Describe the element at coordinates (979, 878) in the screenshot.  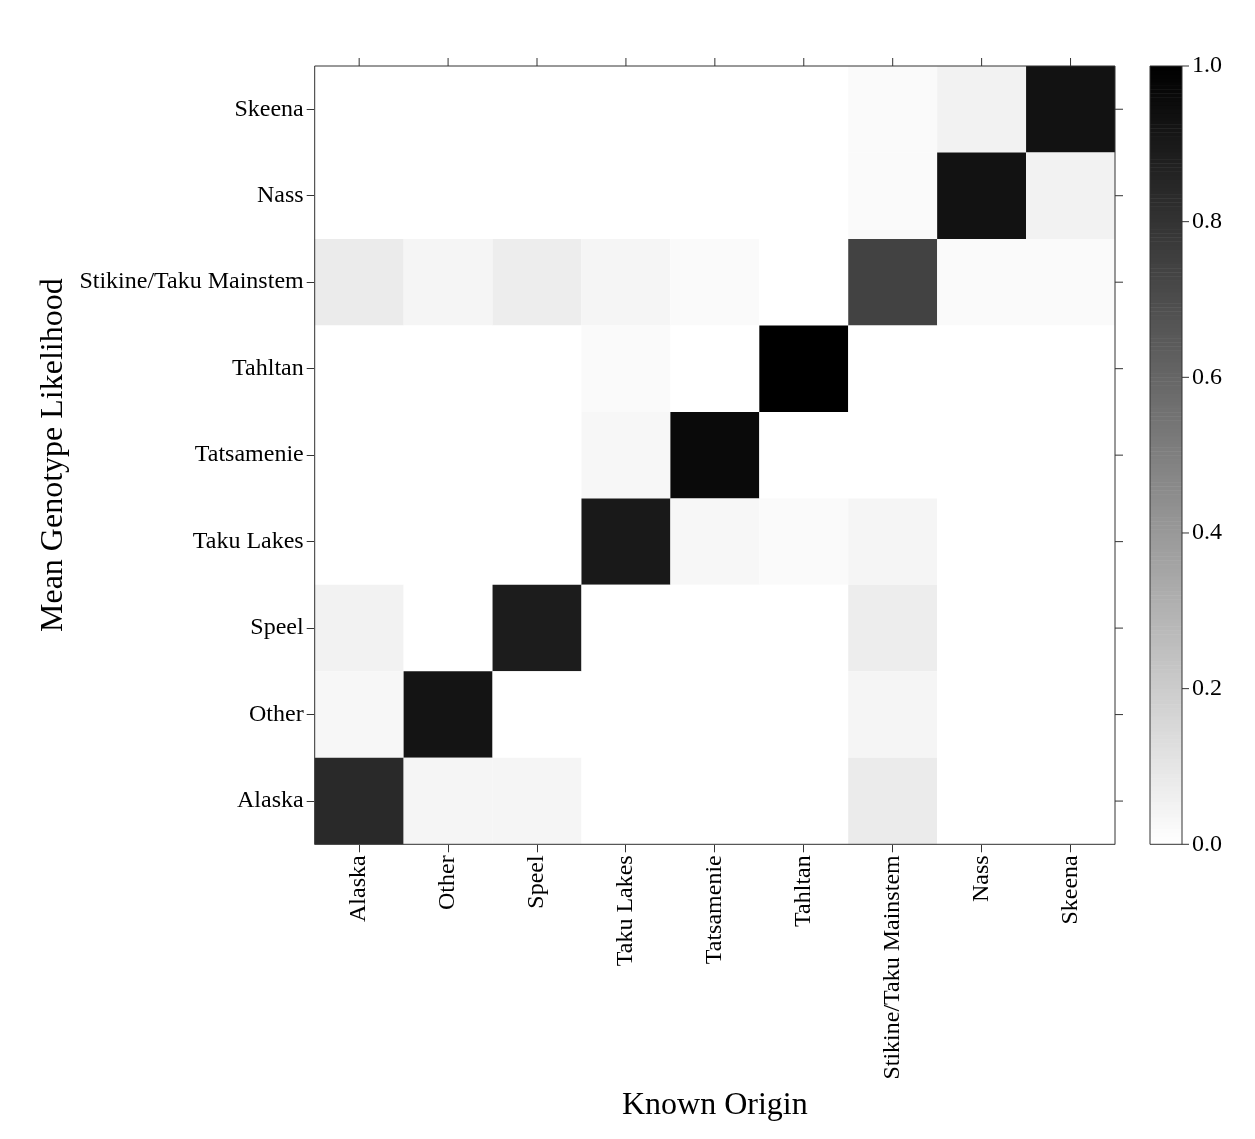
I see `x-tick-label: Nass` at that location.